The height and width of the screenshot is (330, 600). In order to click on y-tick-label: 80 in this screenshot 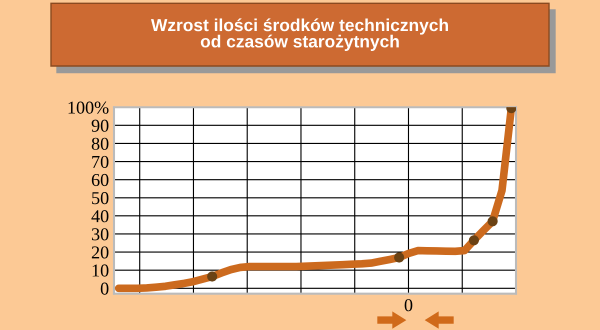, I will do `click(100, 144)`.